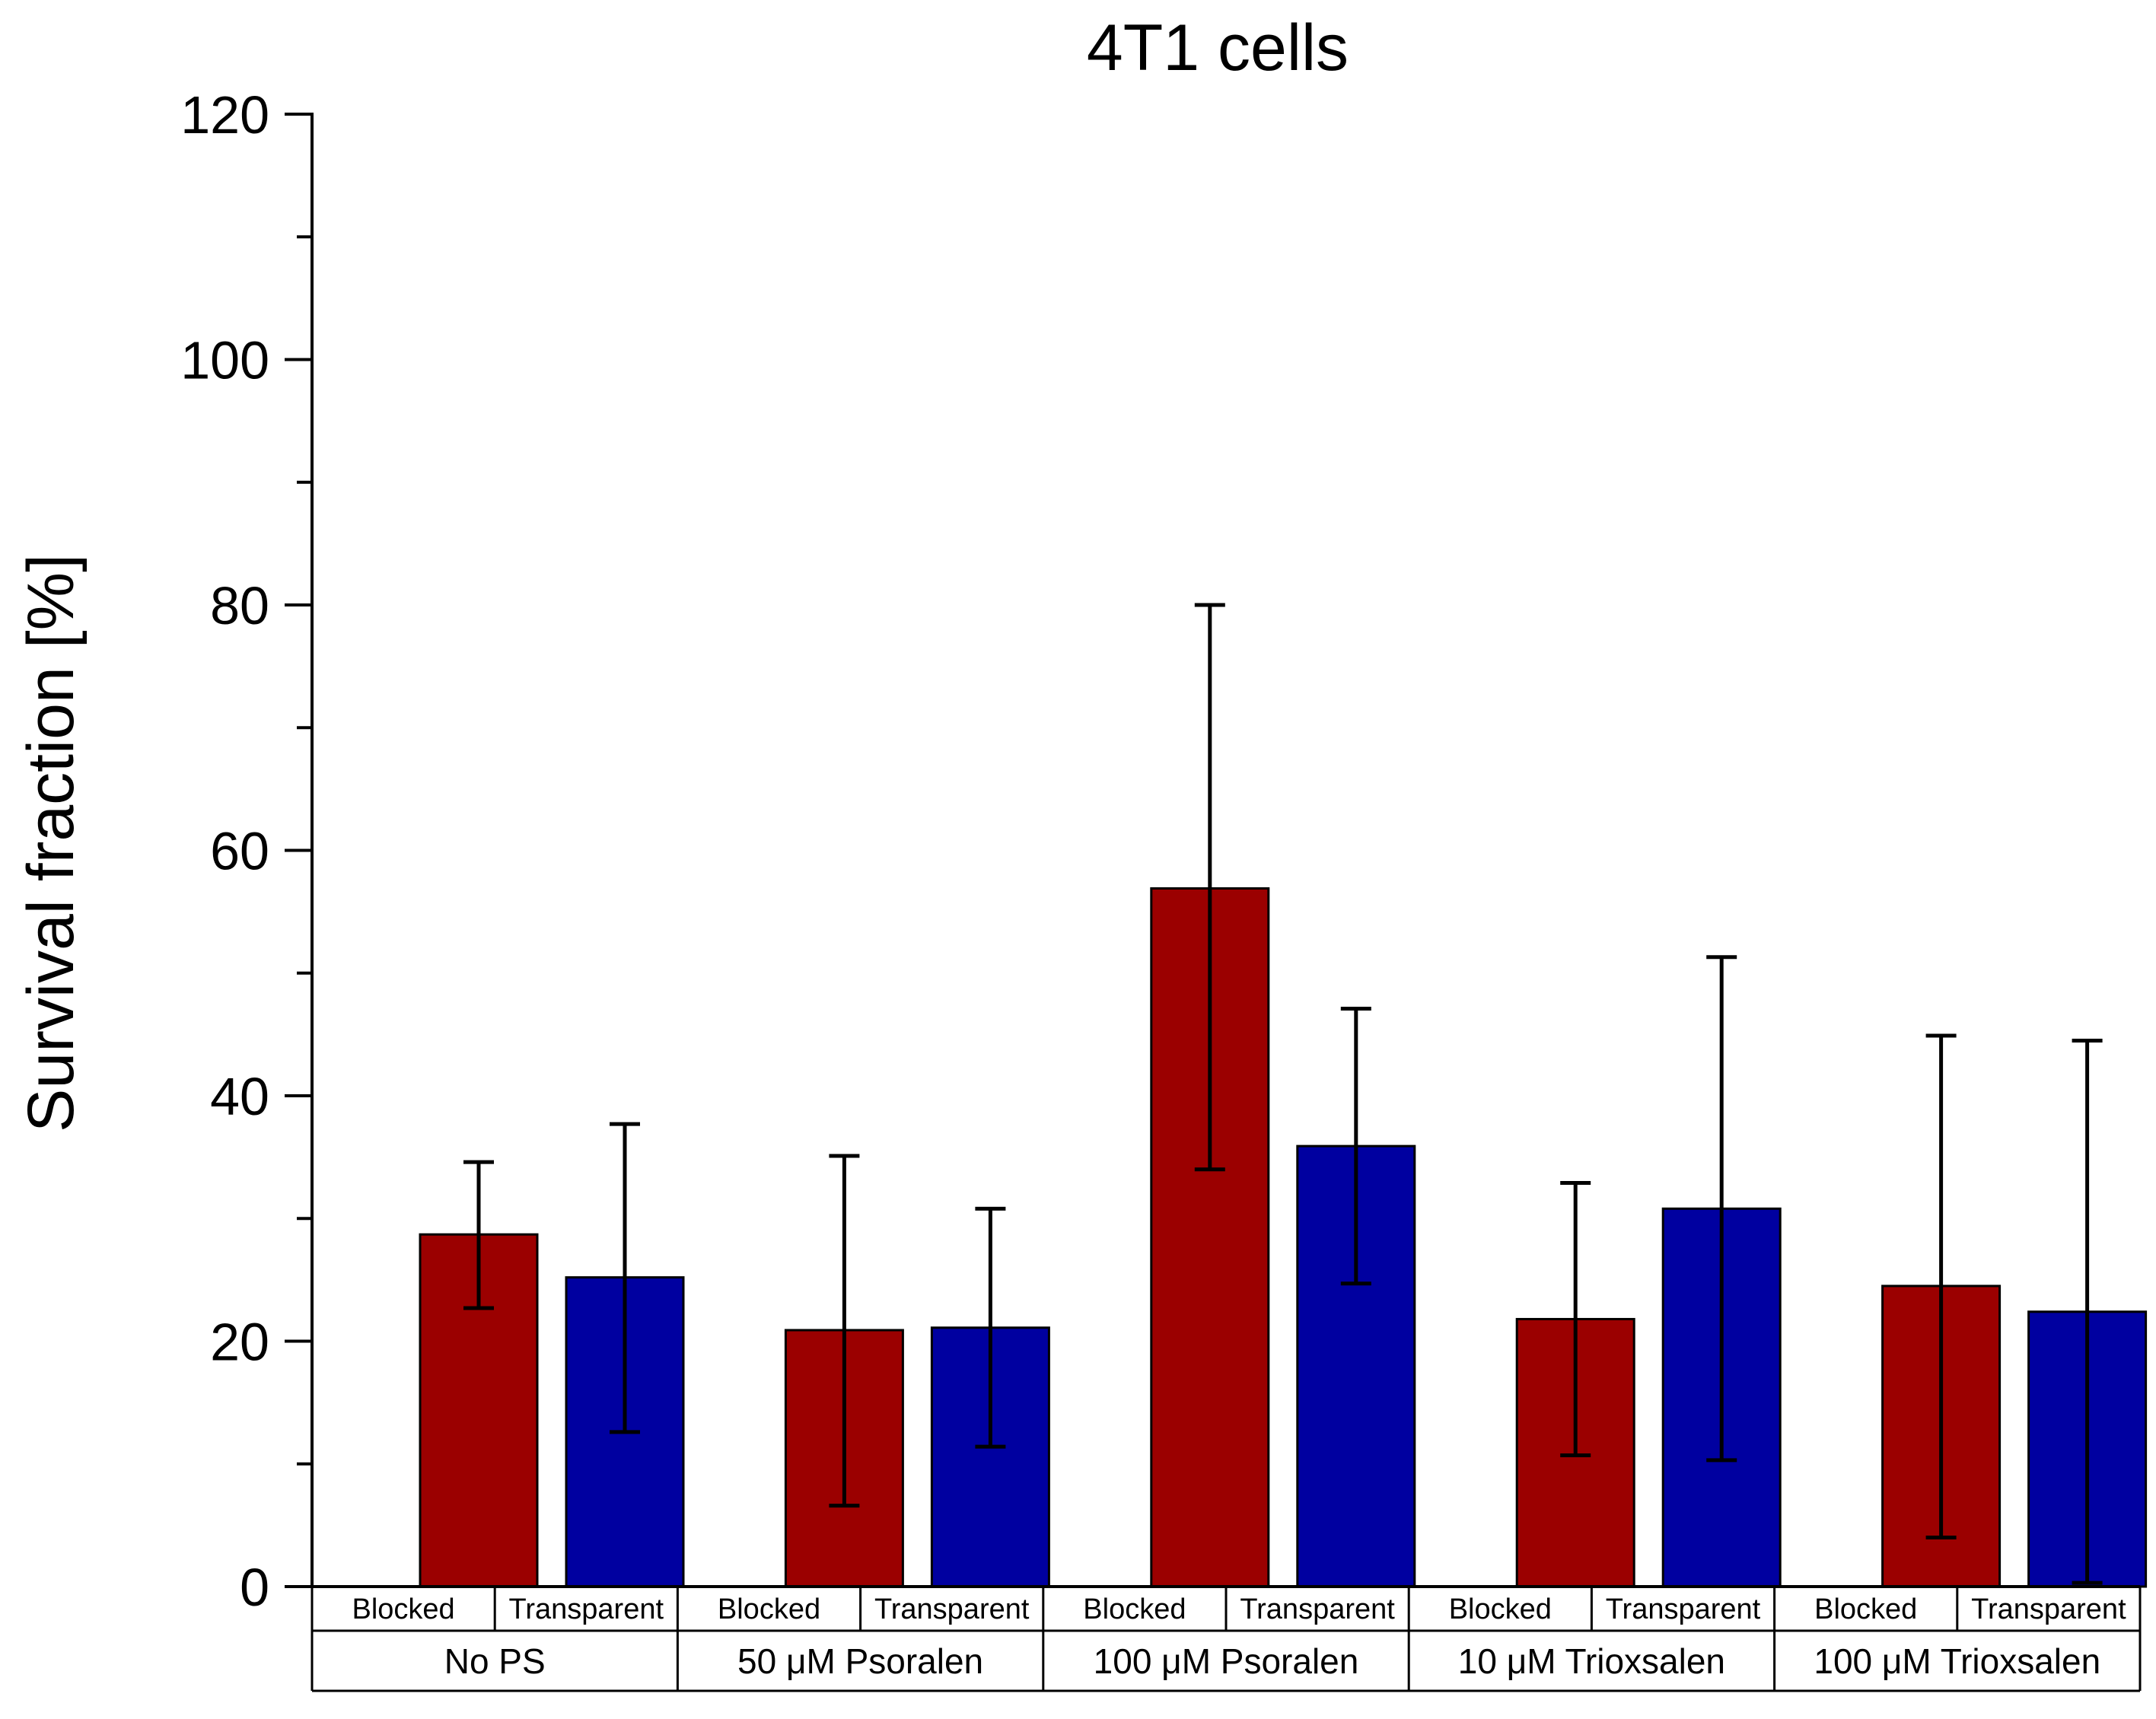  I want to click on group-label: 100 μM Psoralen, so click(1226, 1661).